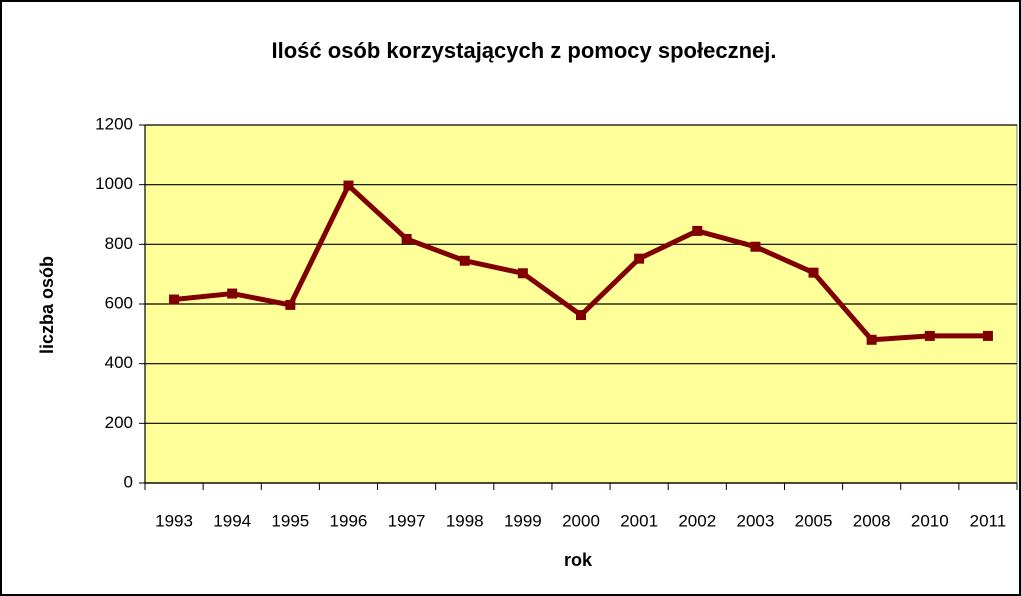 This screenshot has height=596, width=1021. Describe the element at coordinates (119, 243) in the screenshot. I see `y-tick-label: 800` at that location.